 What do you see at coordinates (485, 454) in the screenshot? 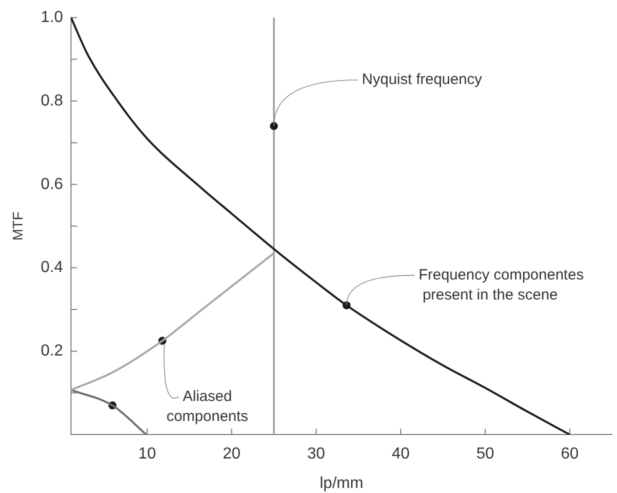
I see `x-tick-label: 50` at bounding box center [485, 454].